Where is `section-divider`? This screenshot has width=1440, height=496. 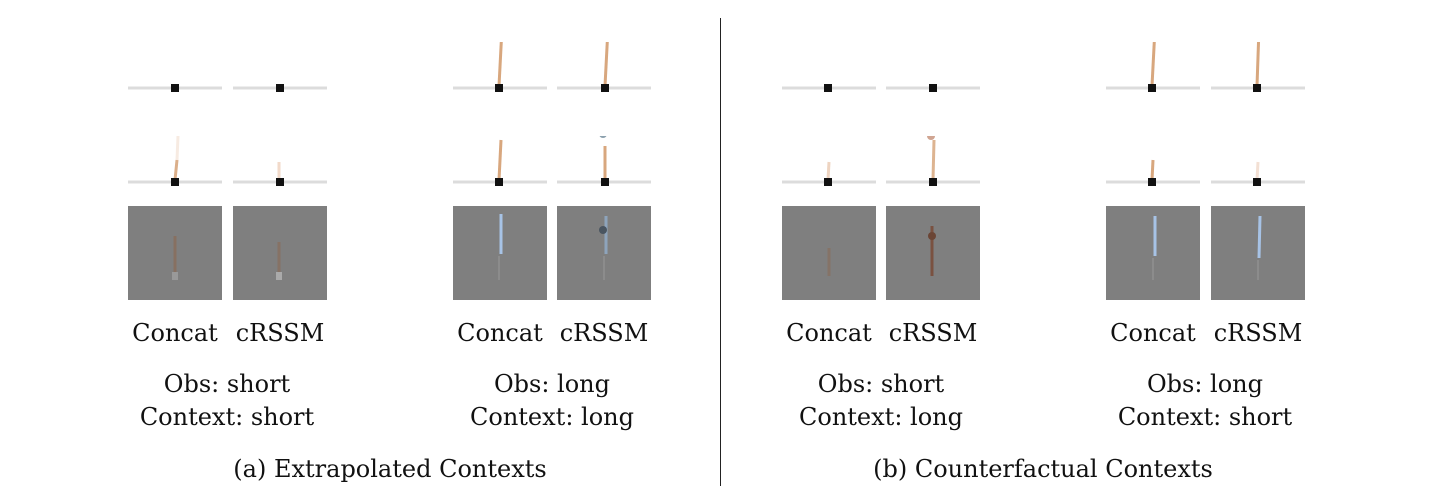
section-divider is located at coordinates (720, 252).